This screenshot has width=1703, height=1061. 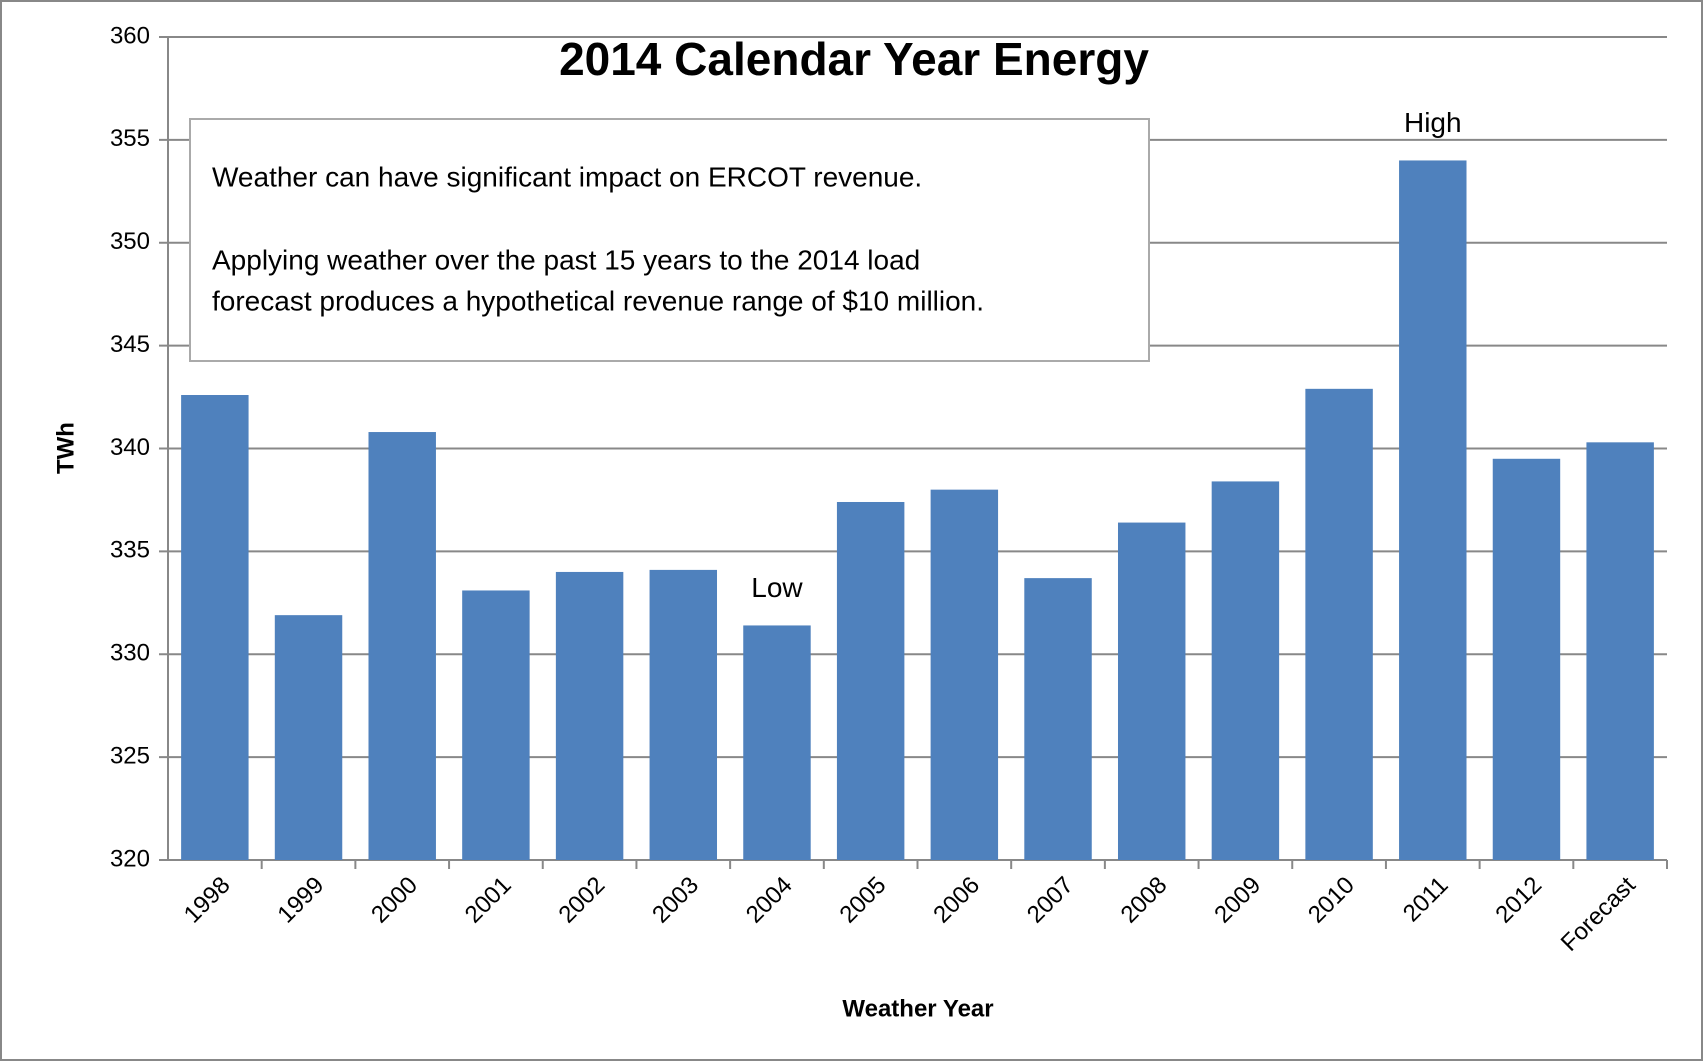 I want to click on y-tick-label: 330, so click(x=130, y=653).